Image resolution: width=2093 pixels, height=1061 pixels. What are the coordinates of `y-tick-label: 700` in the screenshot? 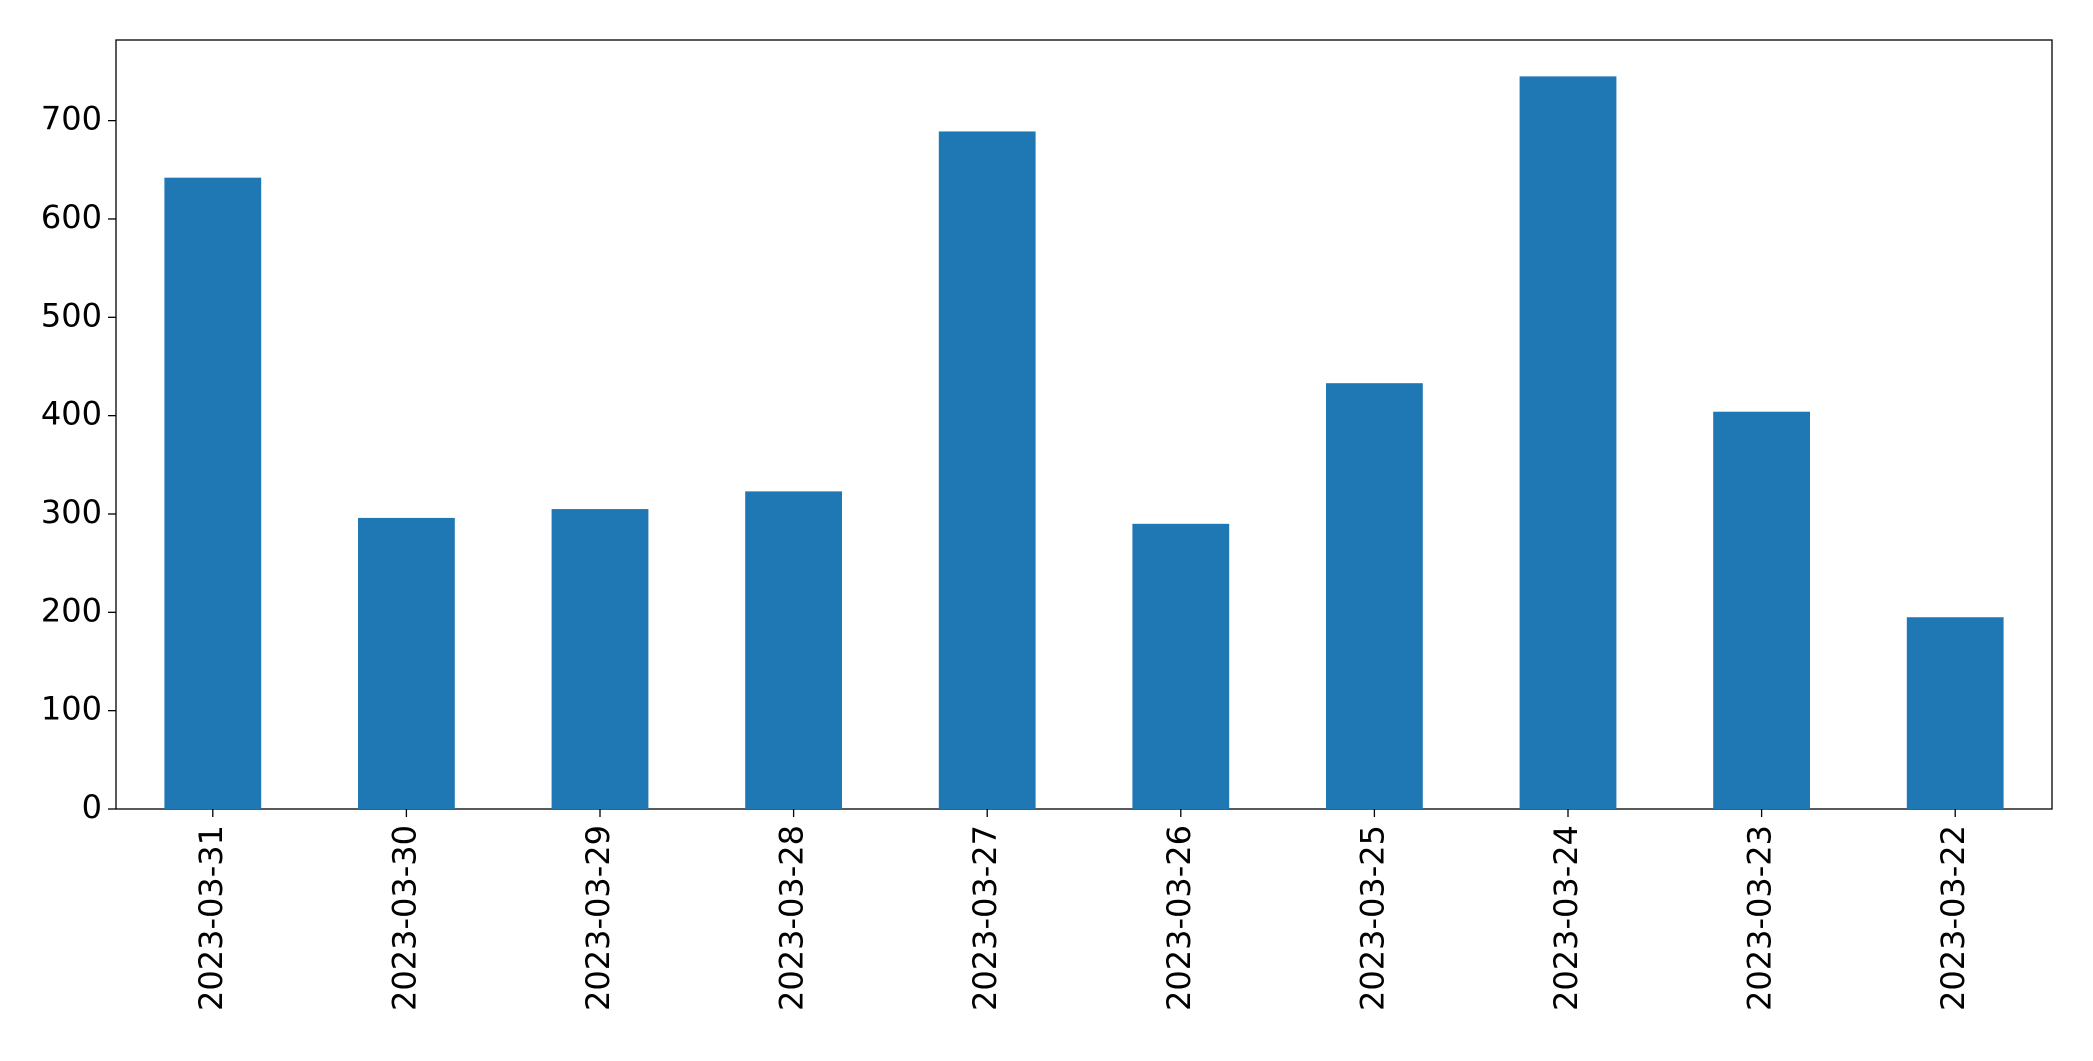 It's located at (71, 119).